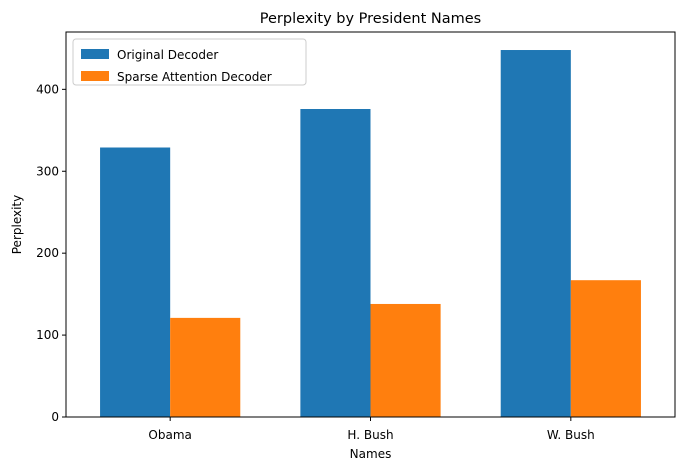 The height and width of the screenshot is (470, 695). Describe the element at coordinates (335, 263) in the screenshot. I see `bar-original-h-bush` at that location.